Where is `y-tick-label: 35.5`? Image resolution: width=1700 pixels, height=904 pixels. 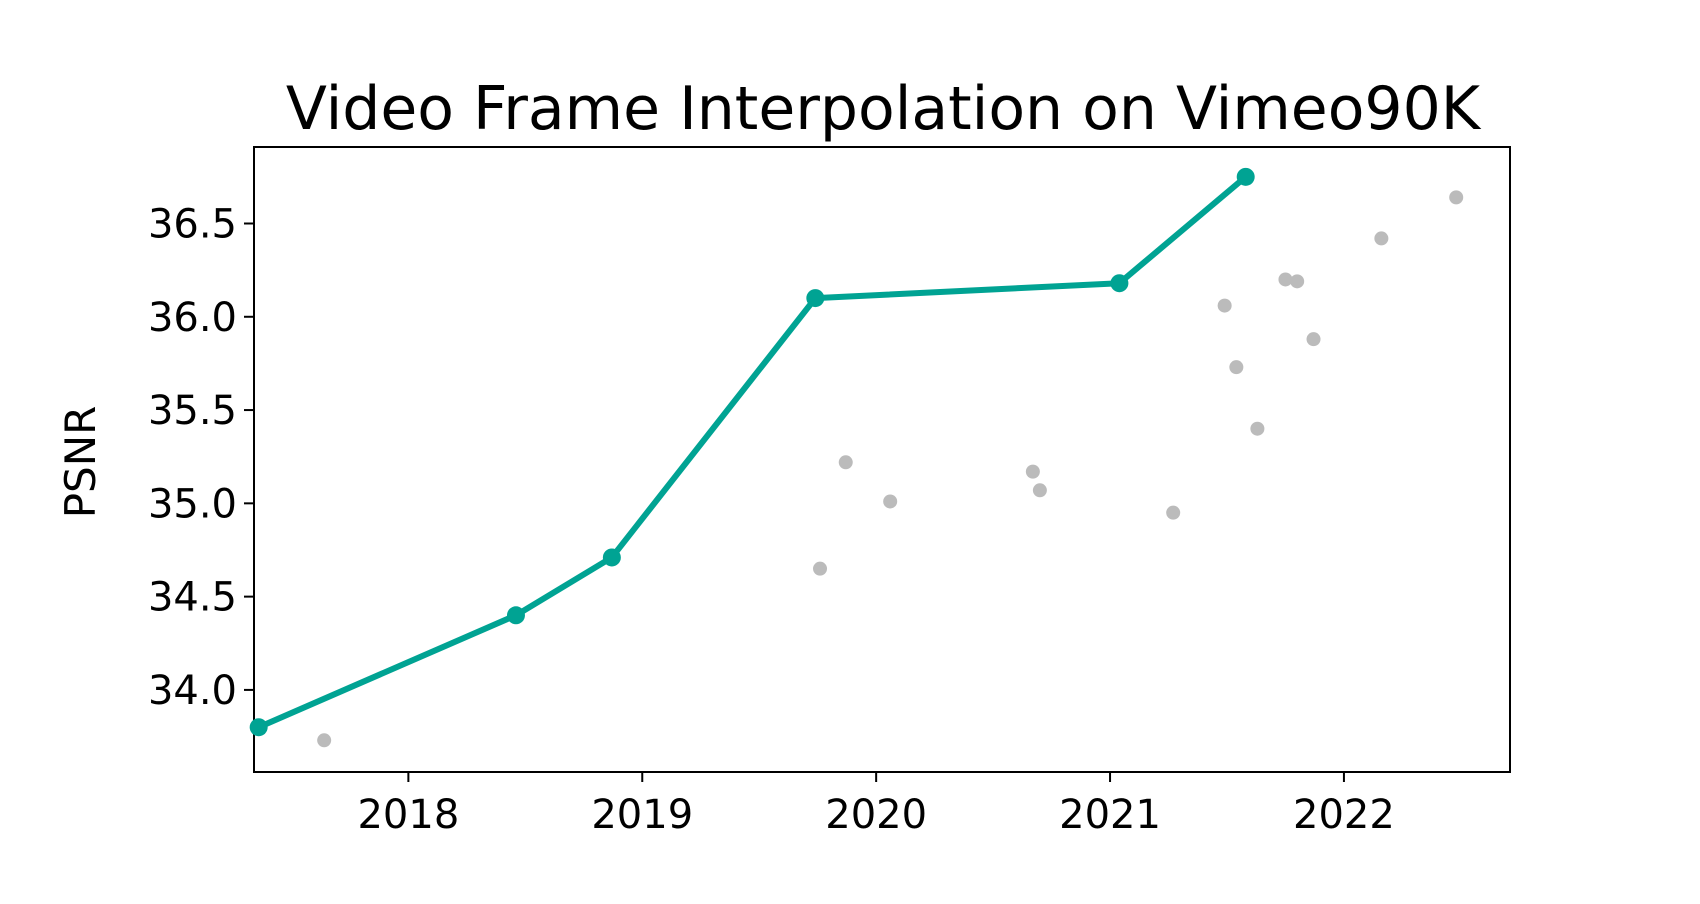 y-tick-label: 35.5 is located at coordinates (192, 411).